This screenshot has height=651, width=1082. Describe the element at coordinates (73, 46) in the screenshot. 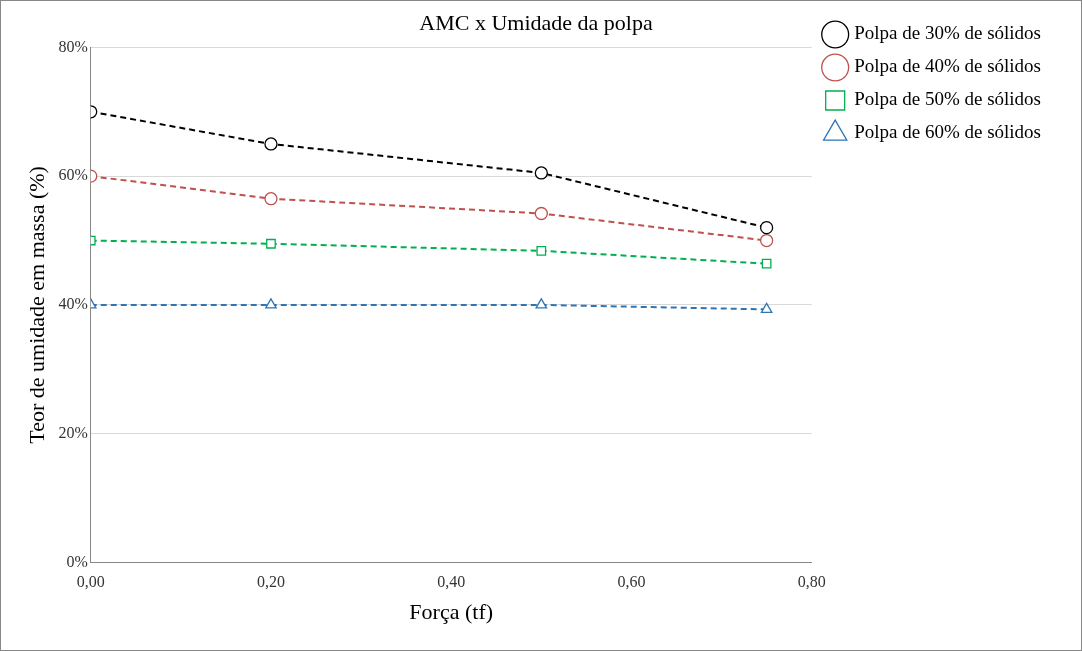

I see `y-tick-label: 80%` at that location.